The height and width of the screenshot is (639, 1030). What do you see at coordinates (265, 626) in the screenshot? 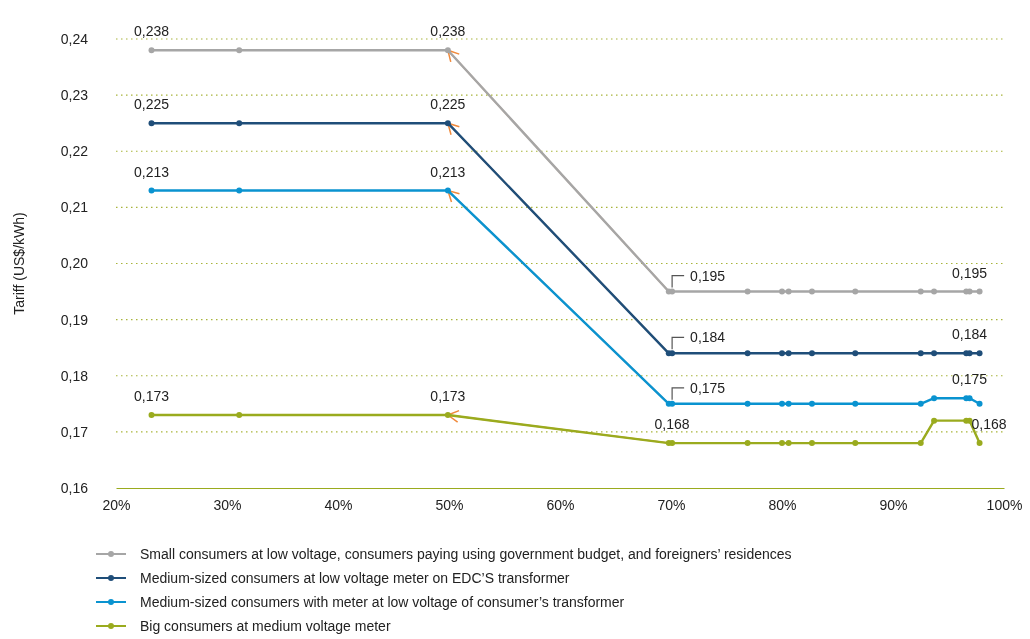
I see `legend-label: Big consumers at medium voltage meter` at bounding box center [265, 626].